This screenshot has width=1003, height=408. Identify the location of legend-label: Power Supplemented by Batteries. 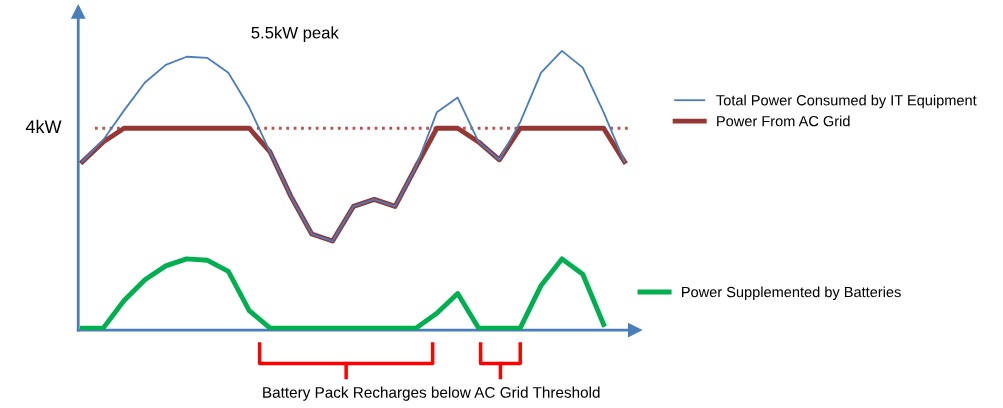
(791, 293).